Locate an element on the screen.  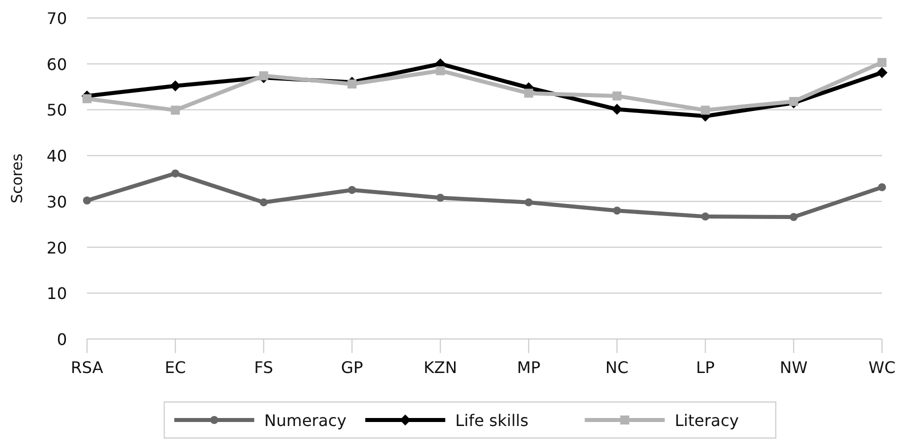
y-tick-label: 60 is located at coordinates (56, 64).